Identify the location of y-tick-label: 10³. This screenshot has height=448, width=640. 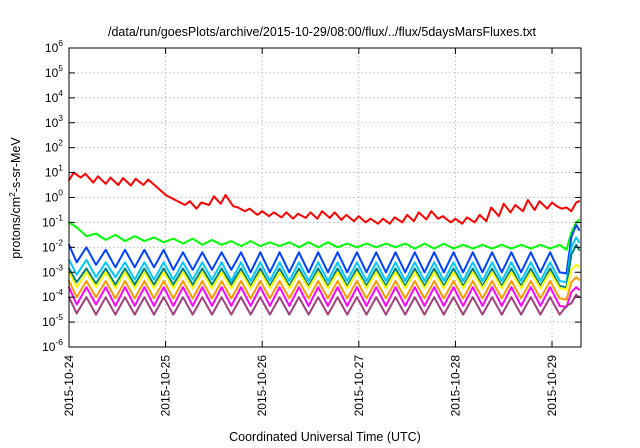
(54, 121).